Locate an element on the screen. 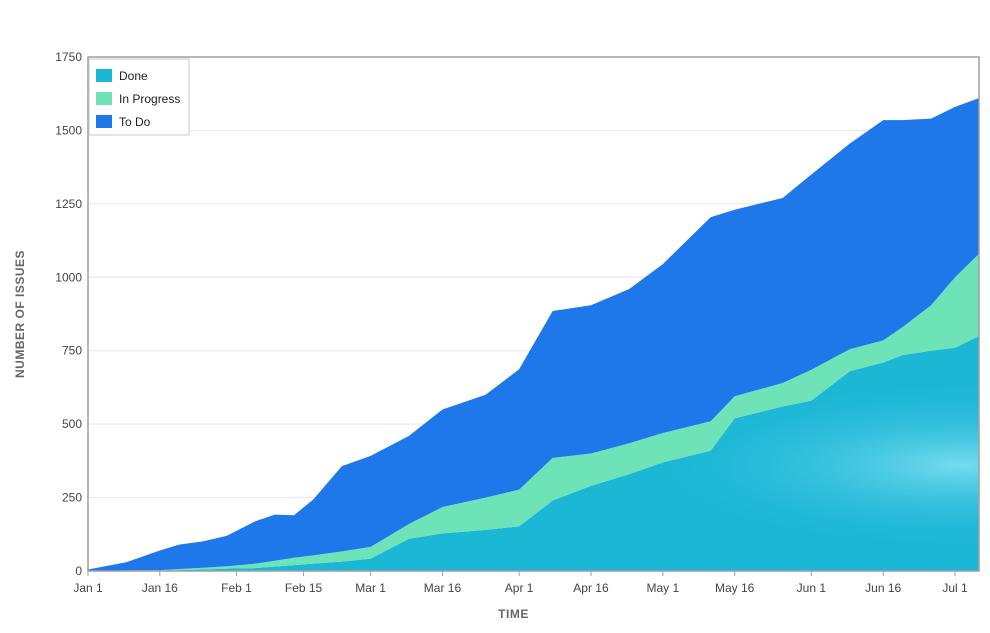 This screenshot has height=633, width=990. x-tick-label: Jun 1 is located at coordinates (812, 588).